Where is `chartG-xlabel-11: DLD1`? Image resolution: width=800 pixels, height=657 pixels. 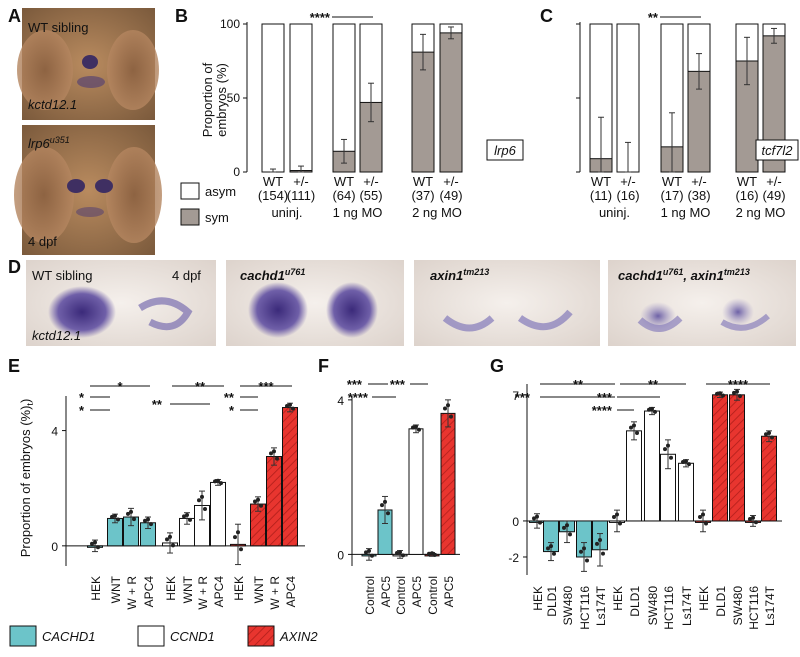 chartG-xlabel-11: DLD1 is located at coordinates (721, 601).